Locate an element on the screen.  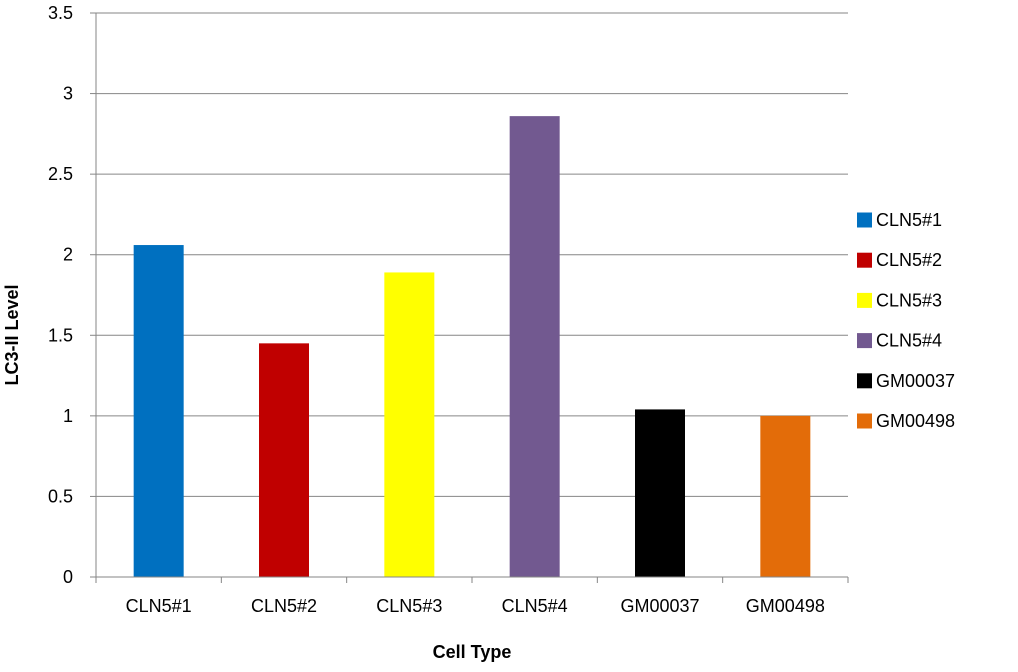
y-tick-label: 0.5 is located at coordinates (60, 496).